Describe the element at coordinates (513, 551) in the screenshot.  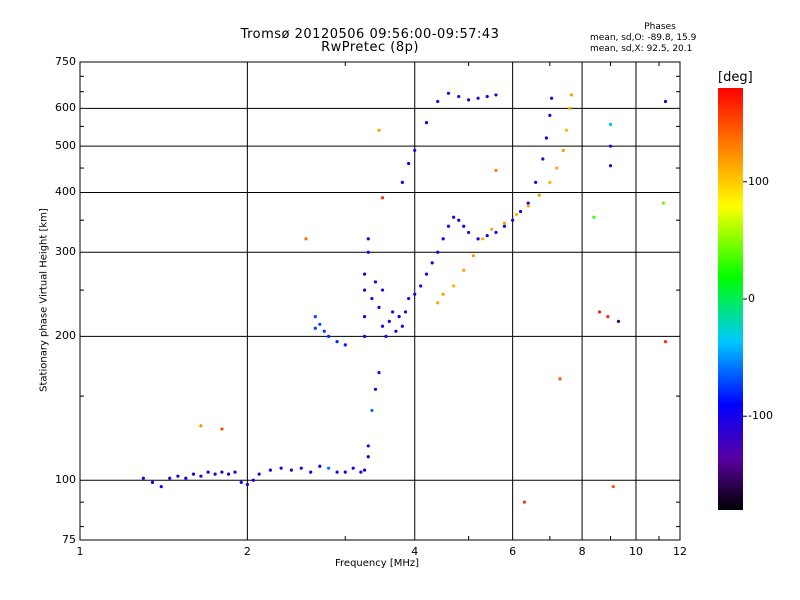
I see `x-tick-label: 6` at that location.